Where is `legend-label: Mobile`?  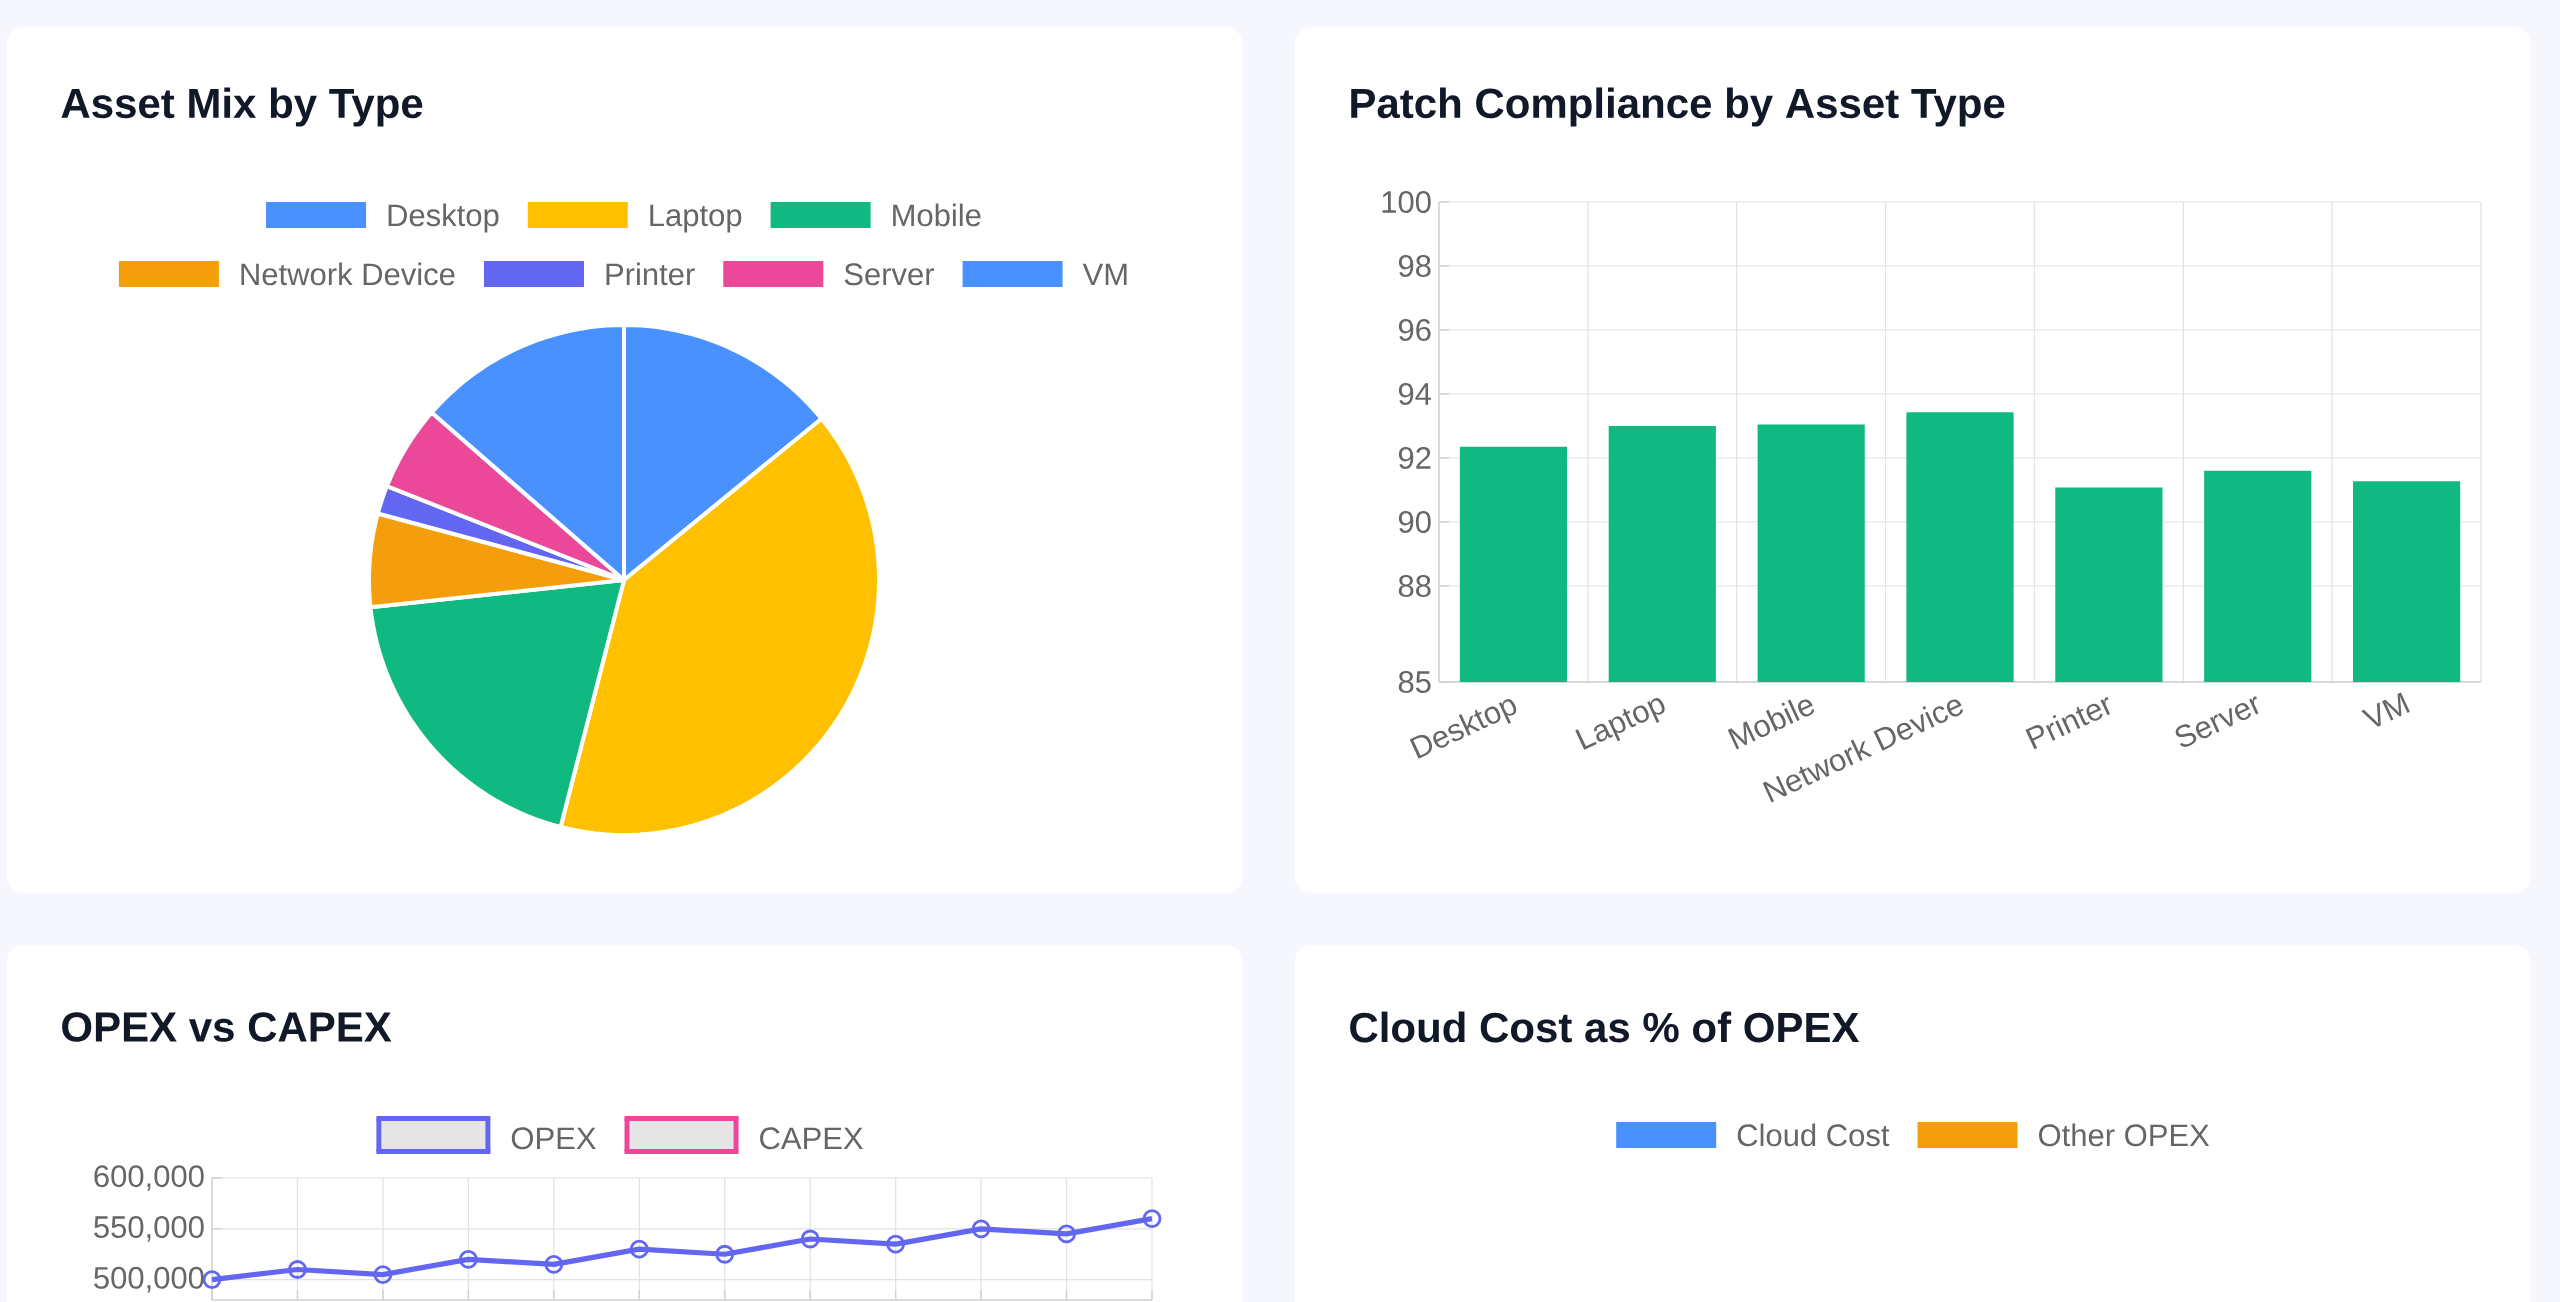 legend-label: Mobile is located at coordinates (937, 215).